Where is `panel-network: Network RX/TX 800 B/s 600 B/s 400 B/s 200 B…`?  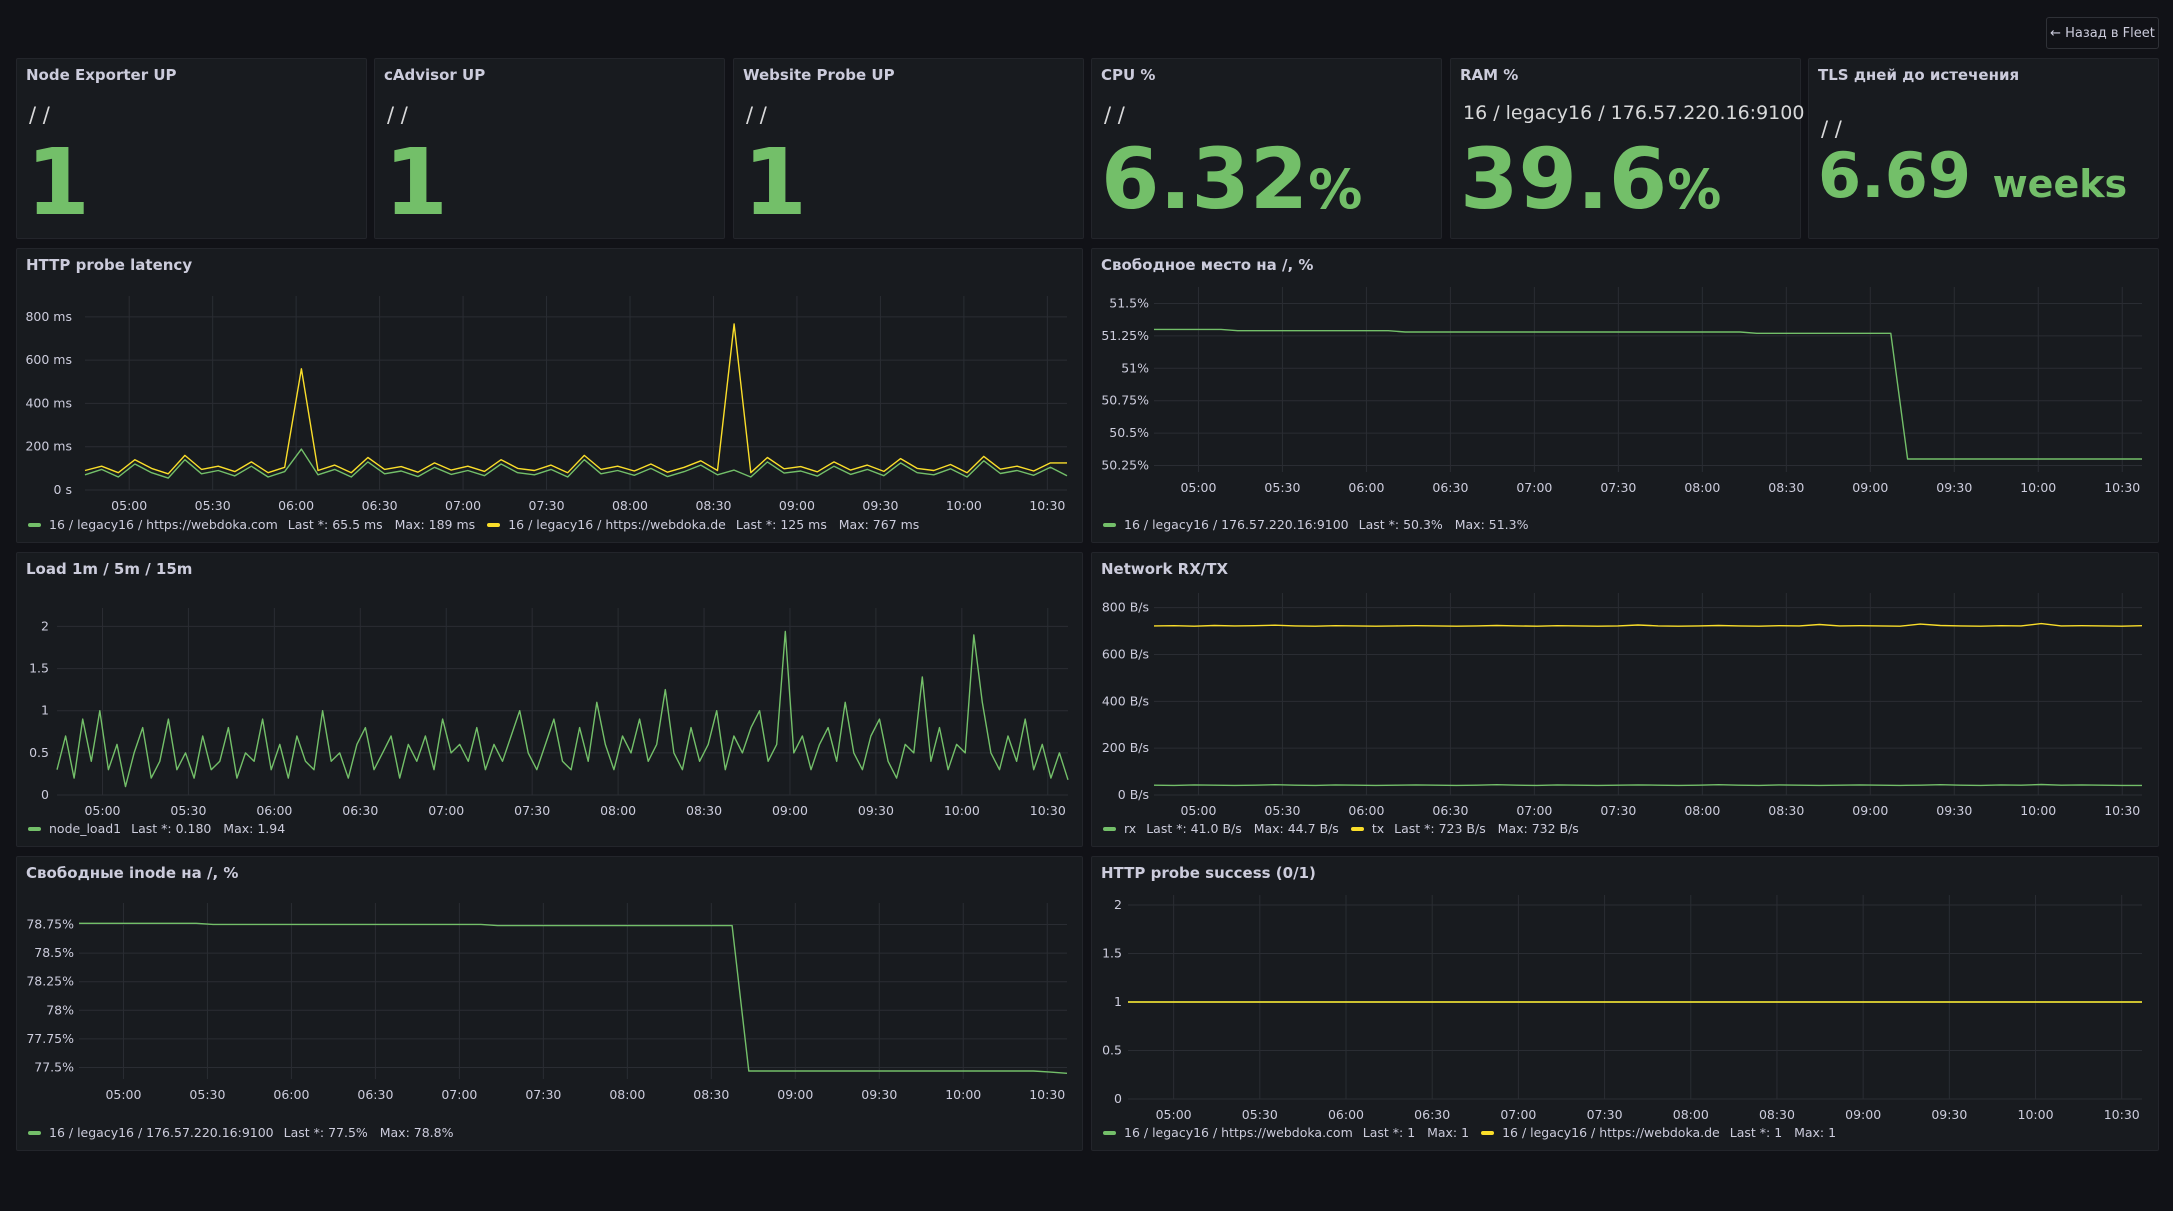
panel-network: Network RX/TX 800 B/s 600 B/s 400 B/s 200 B… is located at coordinates (1625, 699).